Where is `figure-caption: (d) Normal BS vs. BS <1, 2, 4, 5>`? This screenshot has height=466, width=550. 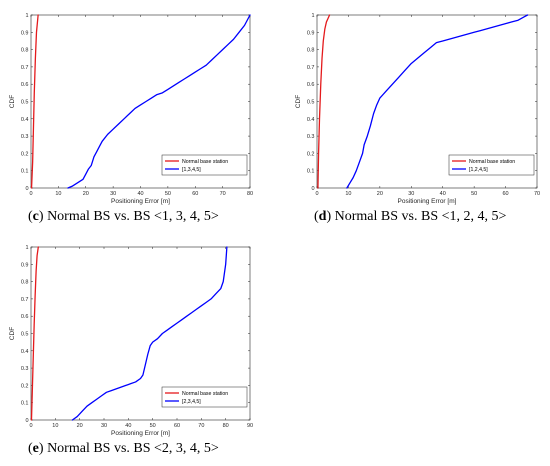 figure-caption: (d) Normal BS vs. BS <1, 2, 4, 5> is located at coordinates (410, 216).